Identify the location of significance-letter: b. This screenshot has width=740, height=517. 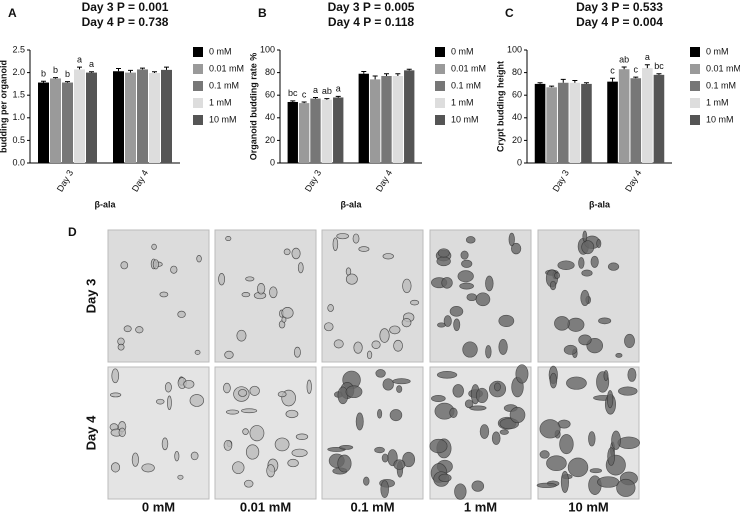
(55, 70).